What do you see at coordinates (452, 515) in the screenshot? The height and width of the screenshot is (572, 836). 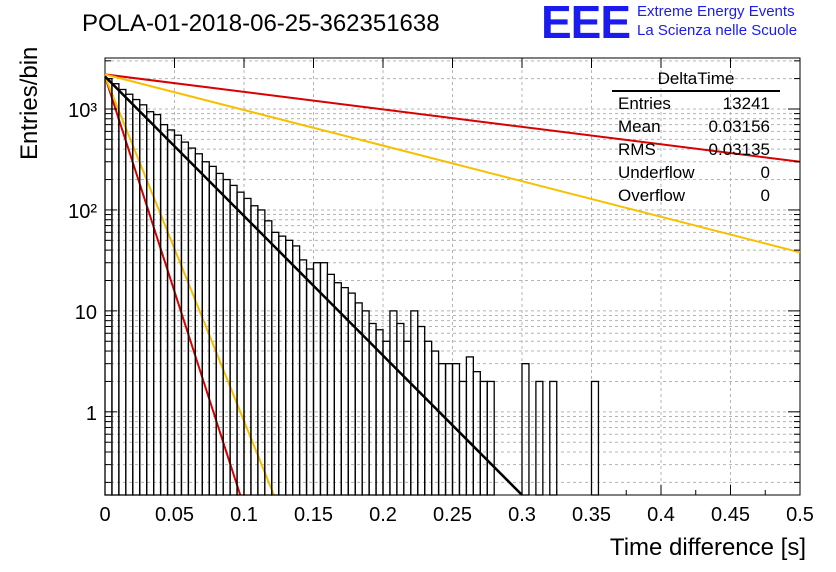 I see `x-tick-label: 0.25` at bounding box center [452, 515].